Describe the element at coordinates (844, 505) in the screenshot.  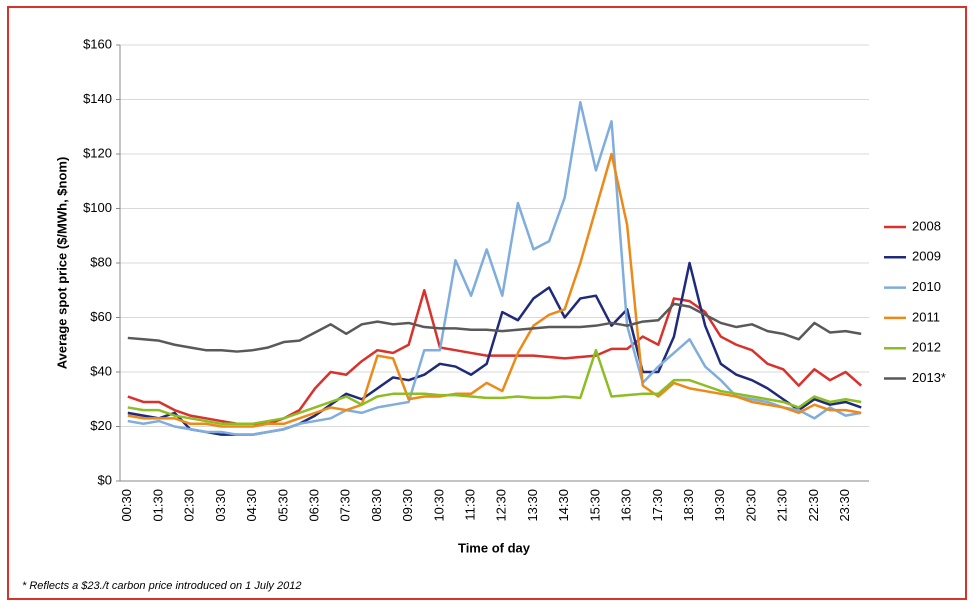
I see `x-tick-label: 23:30` at that location.